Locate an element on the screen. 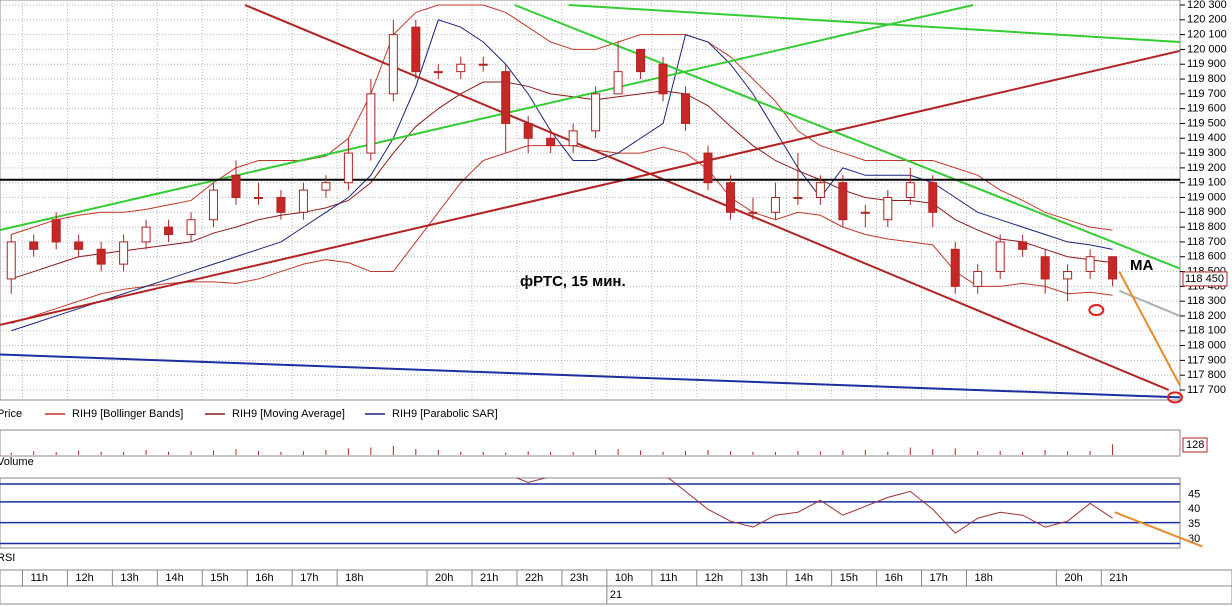  x-tick-label: 13h is located at coordinates (129, 578).